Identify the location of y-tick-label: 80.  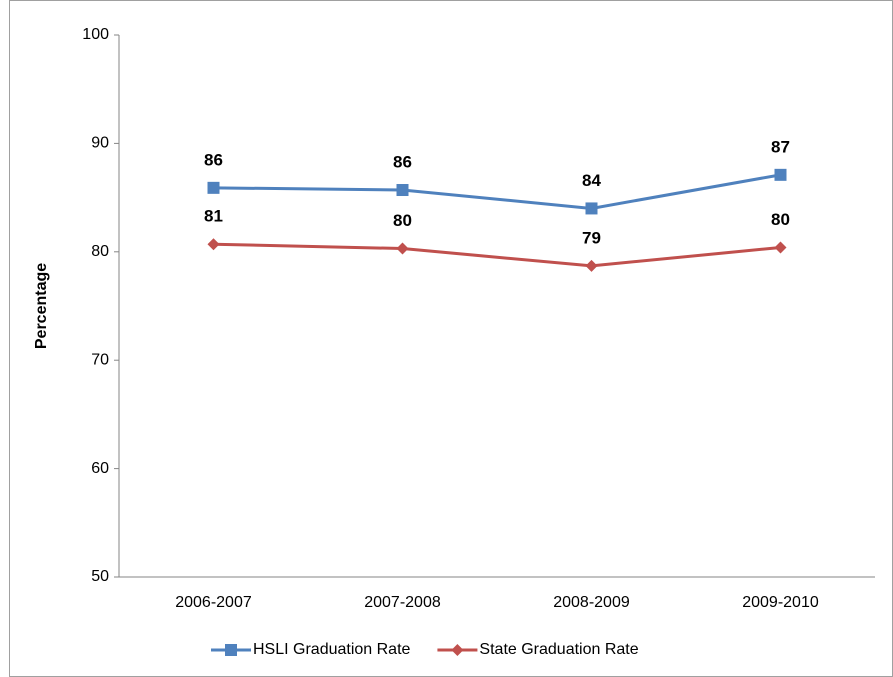
(100, 251).